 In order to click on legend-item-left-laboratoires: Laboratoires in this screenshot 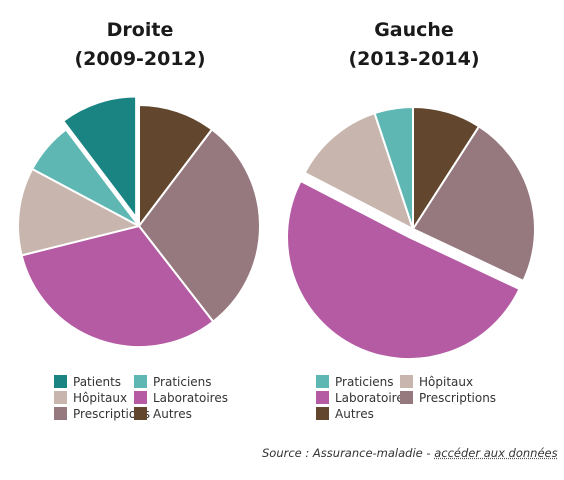, I will do `click(181, 398)`.